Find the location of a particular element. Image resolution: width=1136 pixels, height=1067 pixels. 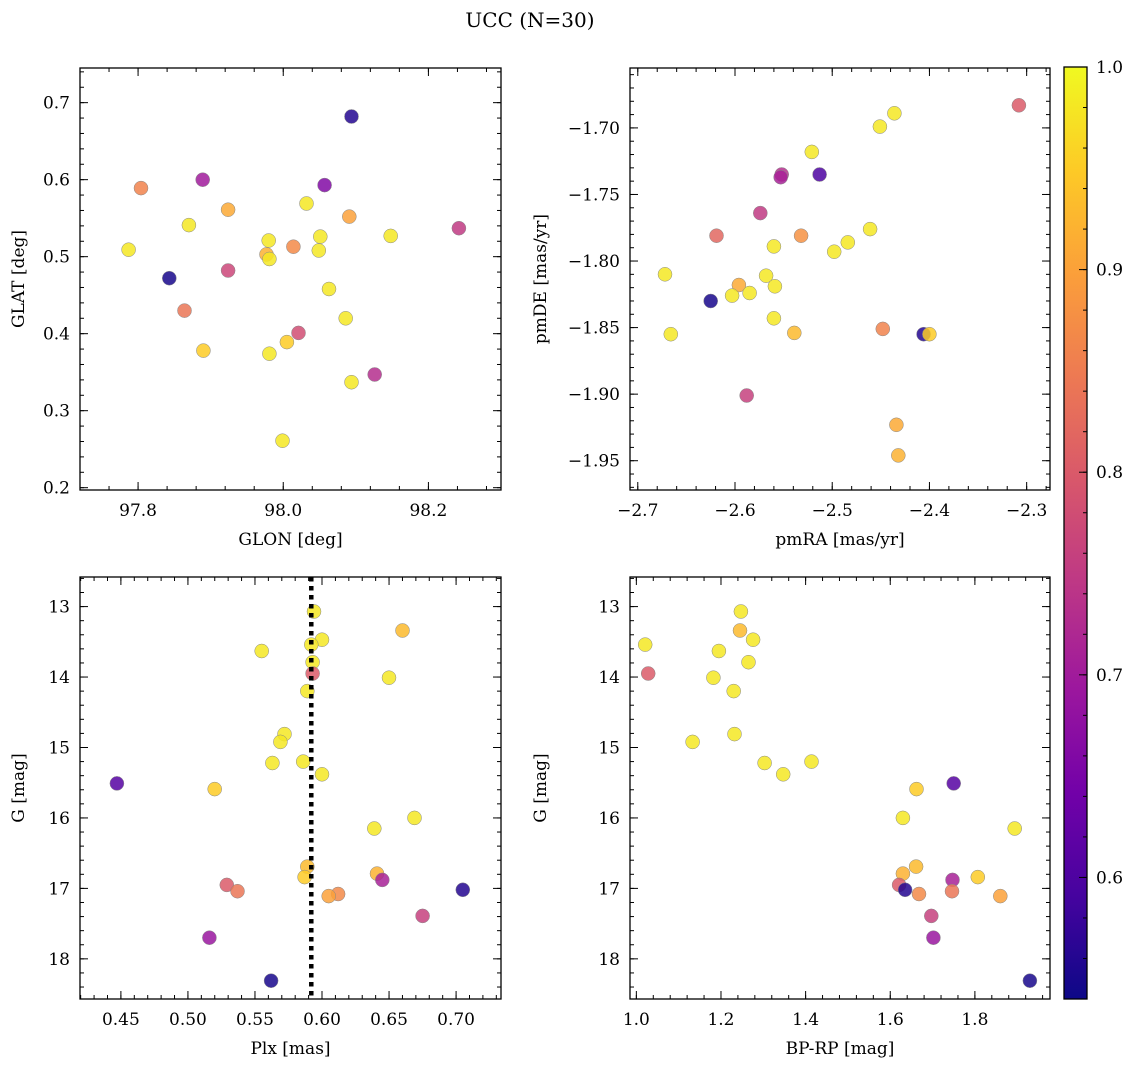

x-tick-label: 98.0 is located at coordinates (283, 511).